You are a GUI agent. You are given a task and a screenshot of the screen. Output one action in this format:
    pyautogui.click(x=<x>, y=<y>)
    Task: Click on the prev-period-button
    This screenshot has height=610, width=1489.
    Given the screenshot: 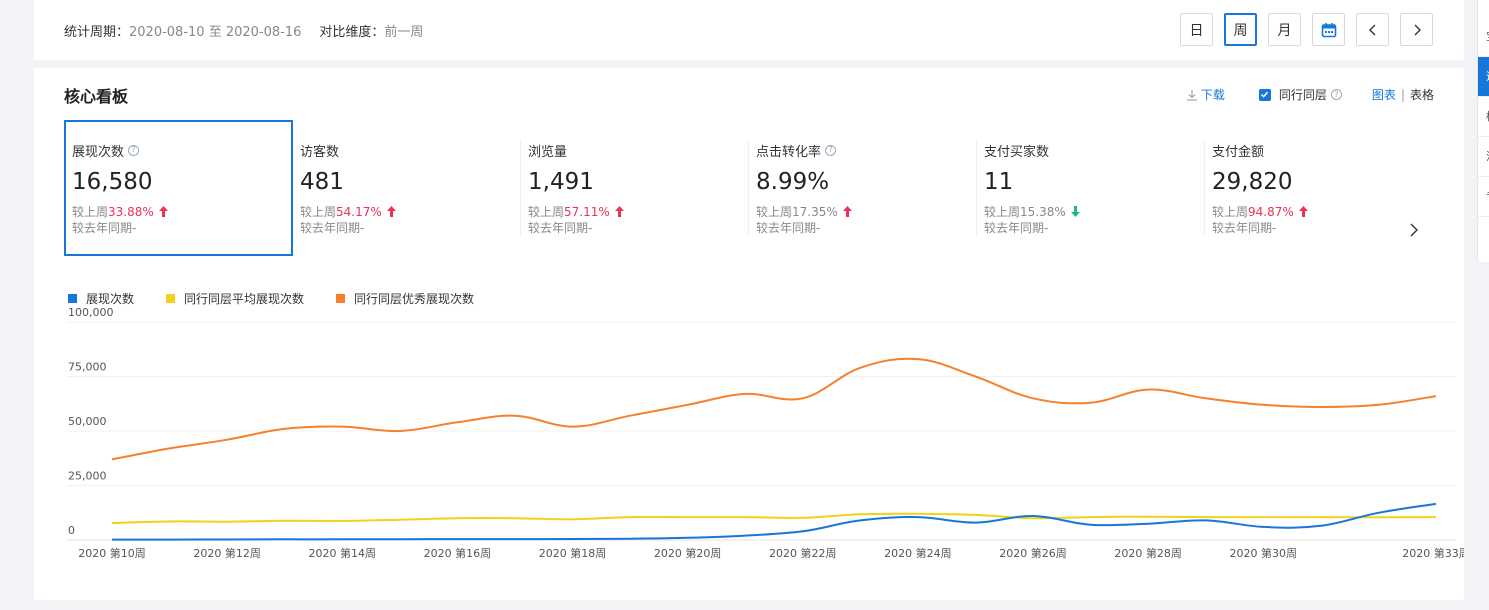 What is the action you would take?
    pyautogui.click(x=1372, y=29)
    